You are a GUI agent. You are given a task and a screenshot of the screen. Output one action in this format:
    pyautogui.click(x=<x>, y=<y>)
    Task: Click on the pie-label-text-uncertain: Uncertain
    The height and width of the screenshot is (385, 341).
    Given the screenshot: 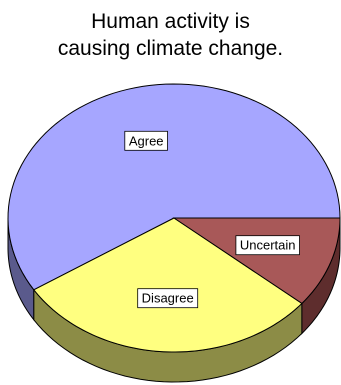 What is the action you would take?
    pyautogui.click(x=268, y=245)
    